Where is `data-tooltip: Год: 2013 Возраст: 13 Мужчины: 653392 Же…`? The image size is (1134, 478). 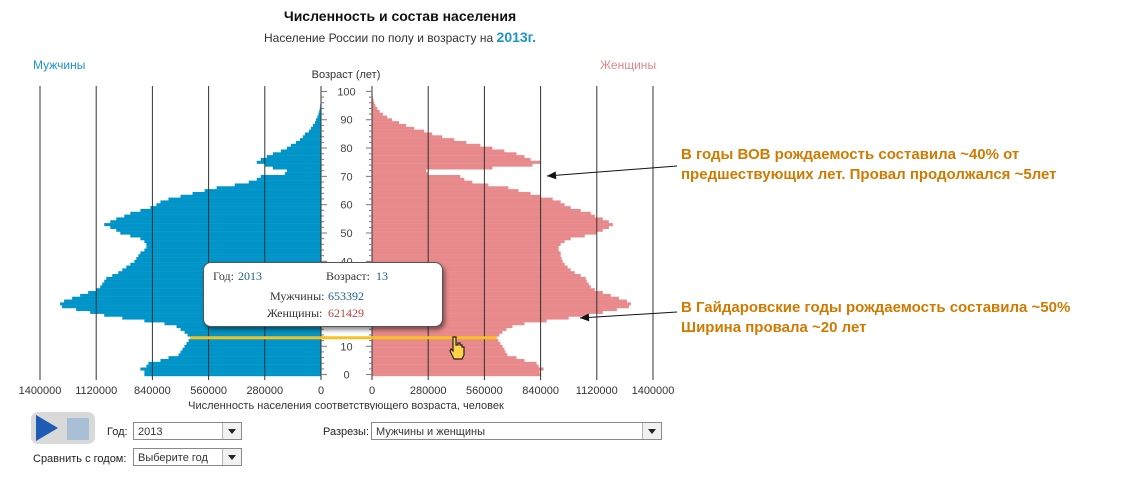 data-tooltip: Год: 2013 Возраст: 13 Мужчины: 653392 Же… is located at coordinates (323, 294).